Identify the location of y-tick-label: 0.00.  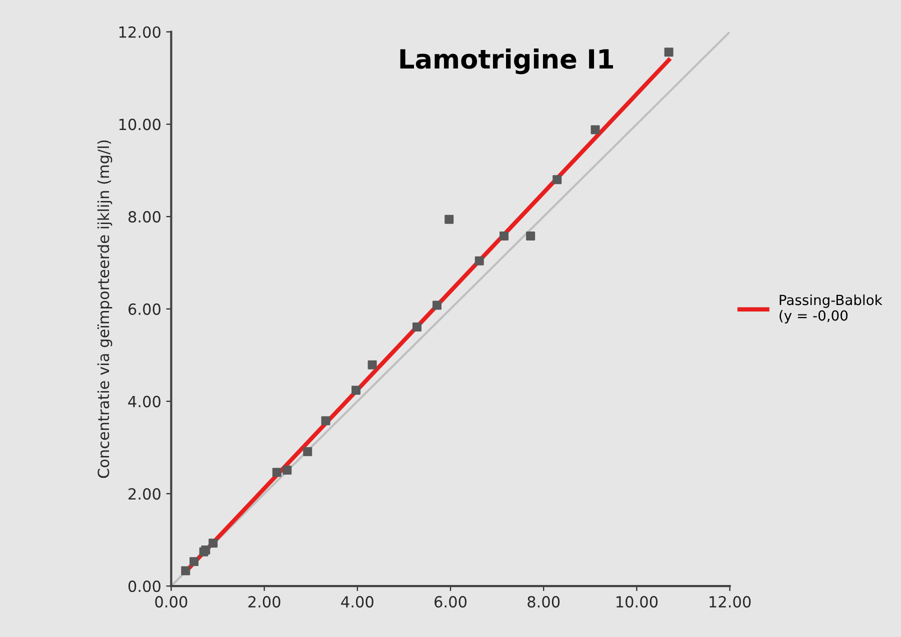
(144, 586).